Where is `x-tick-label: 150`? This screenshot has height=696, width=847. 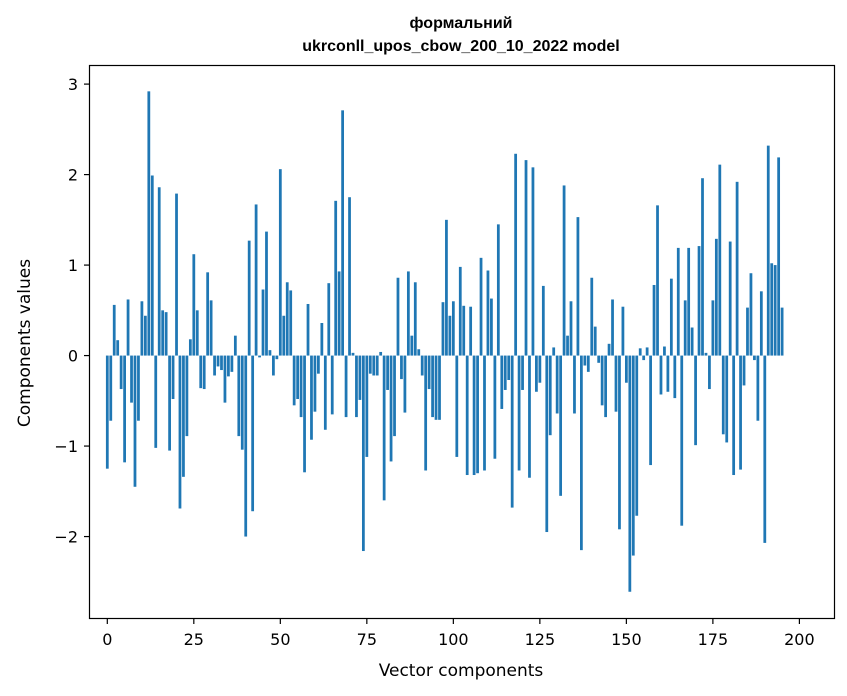
x-tick-label: 150 is located at coordinates (626, 639).